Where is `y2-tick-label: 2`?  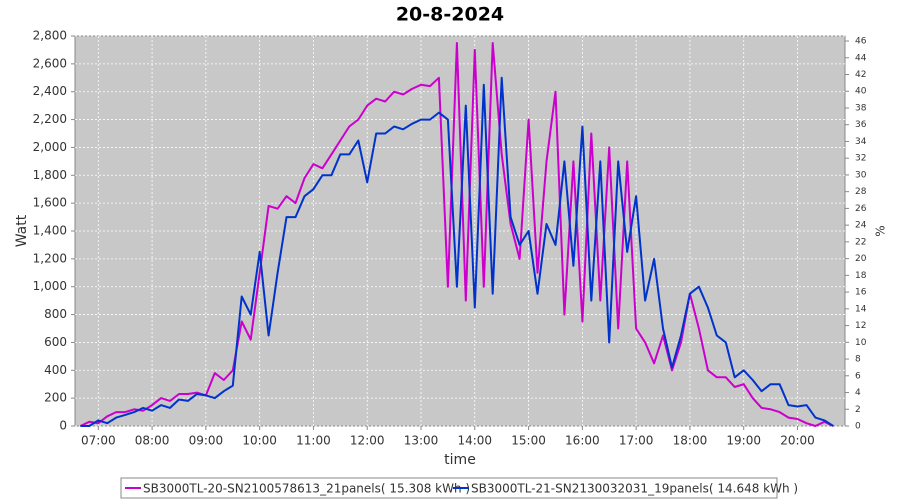 y2-tick-label: 2 is located at coordinates (858, 410).